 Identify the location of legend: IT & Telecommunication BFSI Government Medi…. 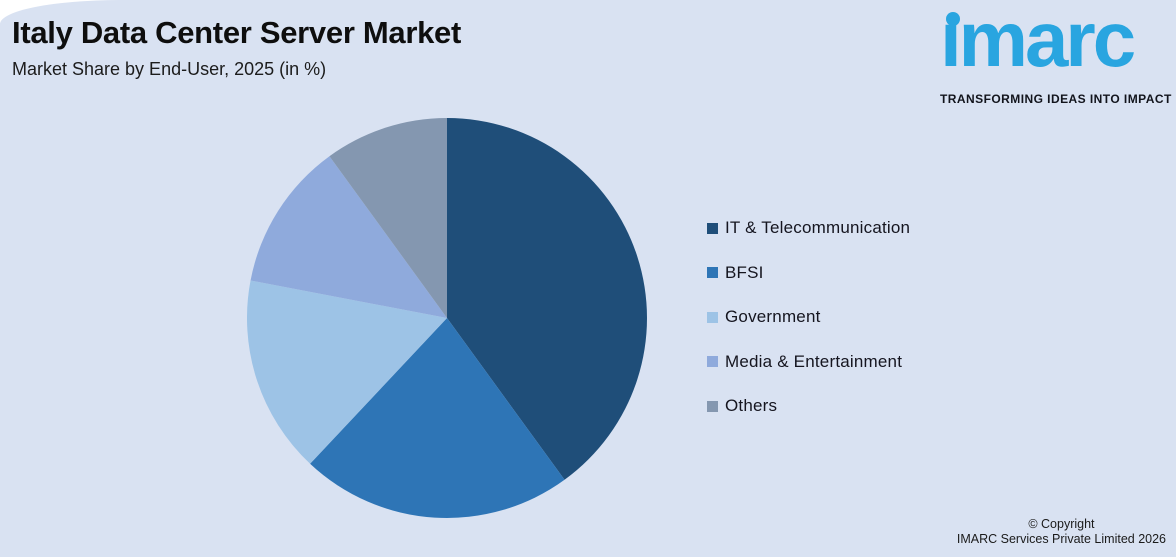
(808, 317).